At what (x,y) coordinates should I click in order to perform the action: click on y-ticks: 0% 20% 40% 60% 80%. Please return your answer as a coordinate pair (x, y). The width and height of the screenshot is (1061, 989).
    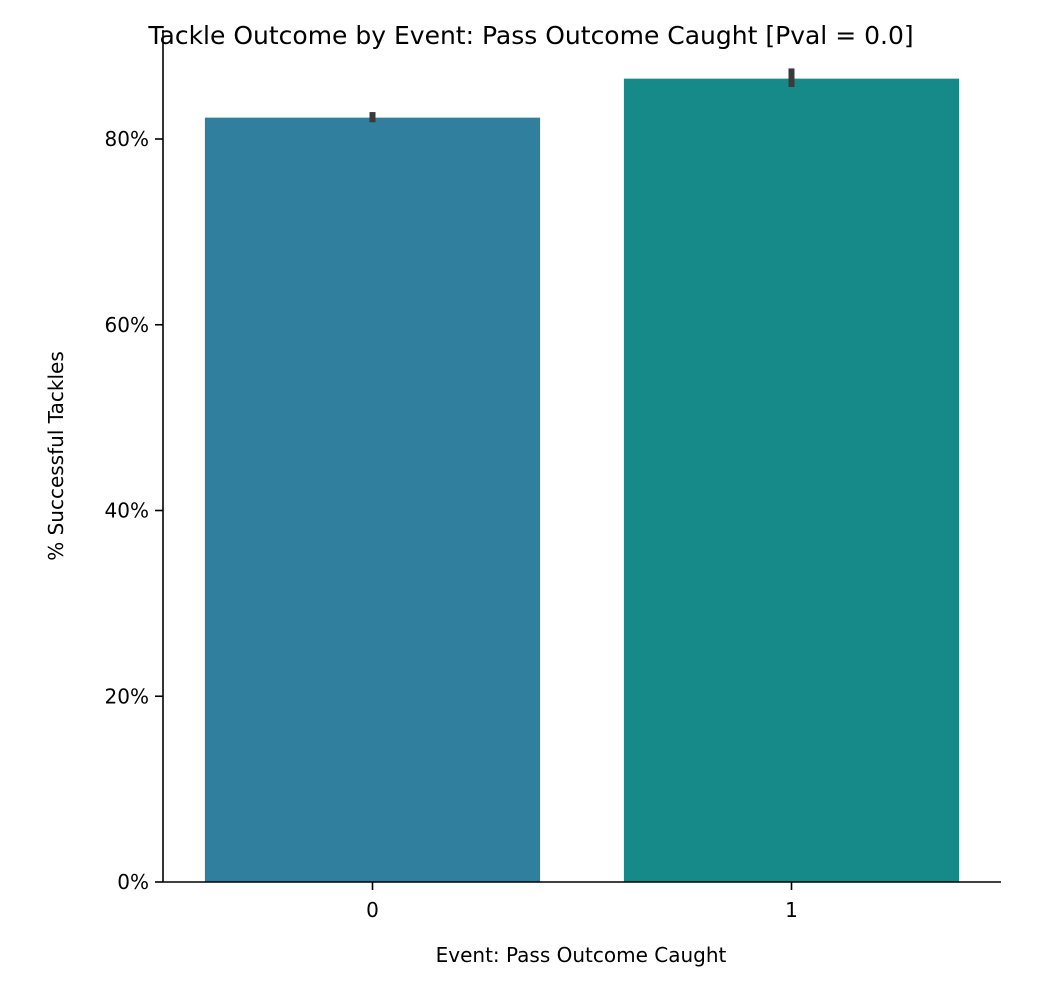
    Looking at the image, I should click on (134, 510).